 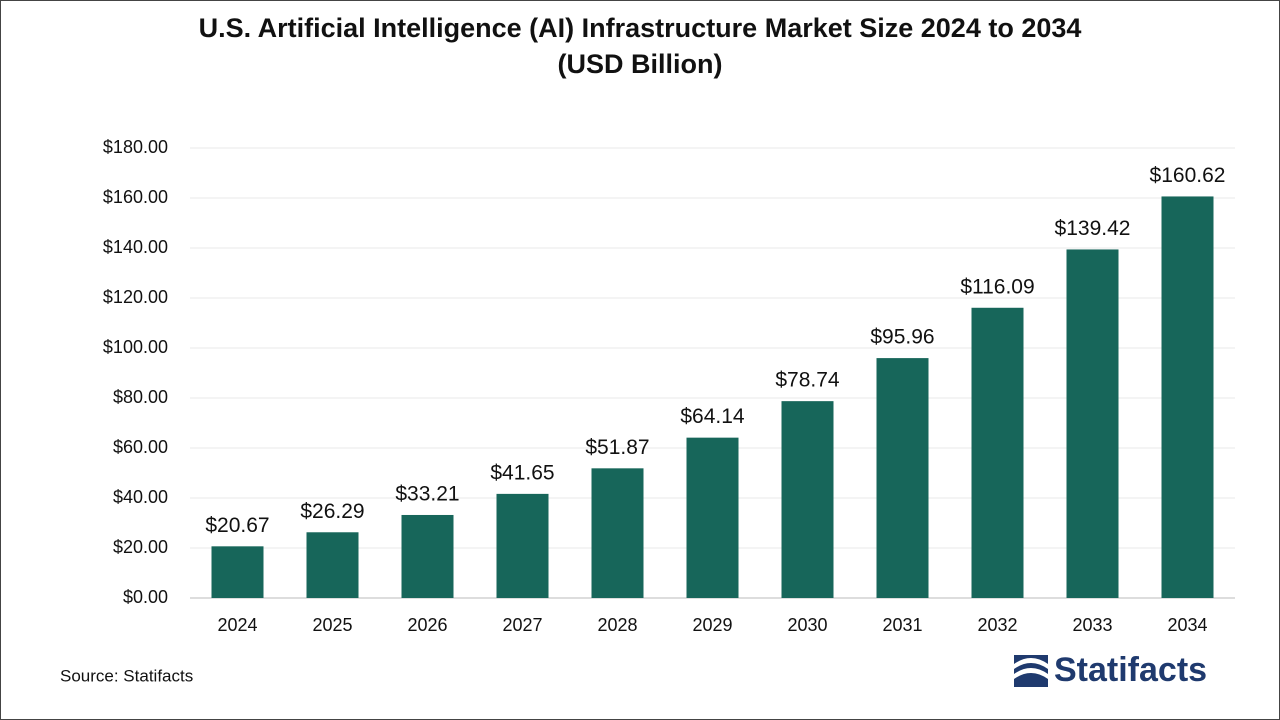 What do you see at coordinates (1187, 625) in the screenshot?
I see `x-tick-label: 2034` at bounding box center [1187, 625].